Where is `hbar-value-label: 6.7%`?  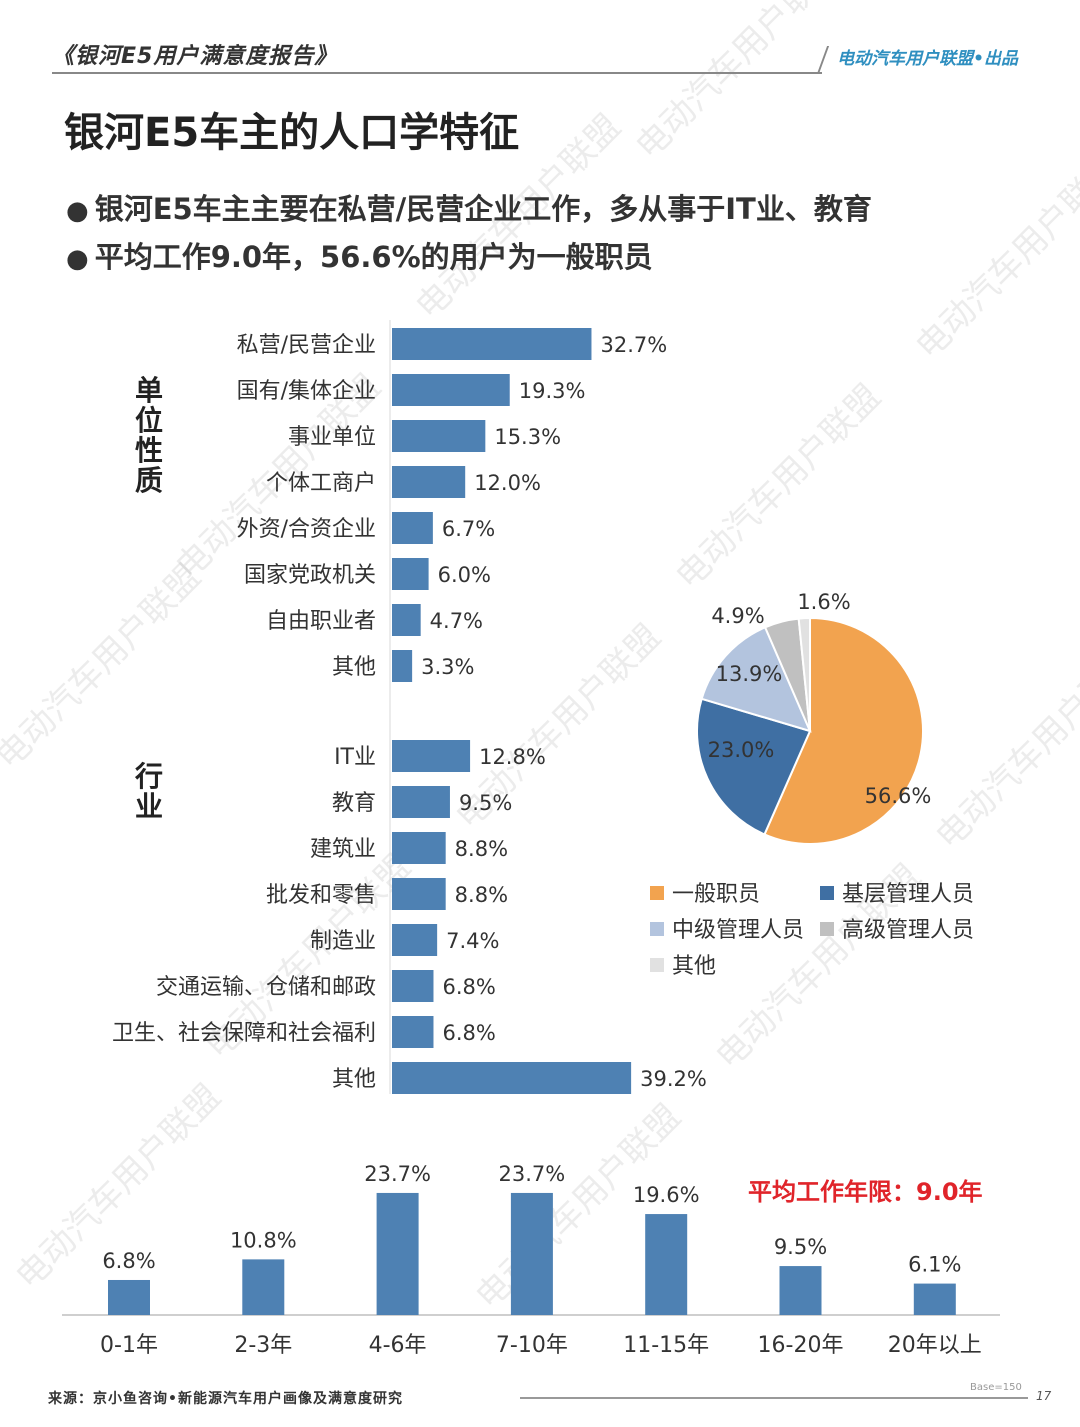 hbar-value-label: 6.7% is located at coordinates (468, 529).